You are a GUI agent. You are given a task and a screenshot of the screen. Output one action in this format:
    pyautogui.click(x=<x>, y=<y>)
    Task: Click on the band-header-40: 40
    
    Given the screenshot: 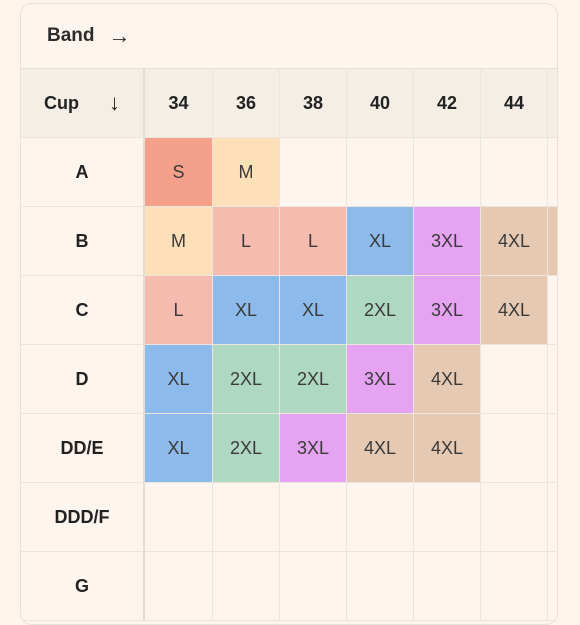 What is the action you would take?
    pyautogui.click(x=380, y=103)
    